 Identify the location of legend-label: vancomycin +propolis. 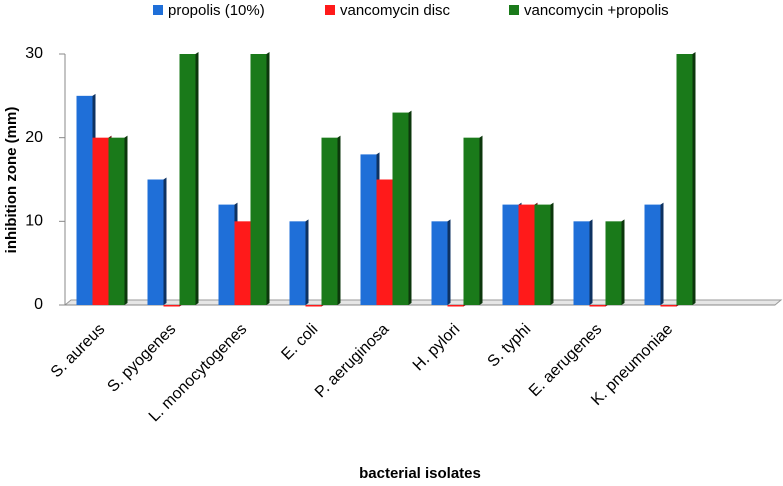
(596, 10).